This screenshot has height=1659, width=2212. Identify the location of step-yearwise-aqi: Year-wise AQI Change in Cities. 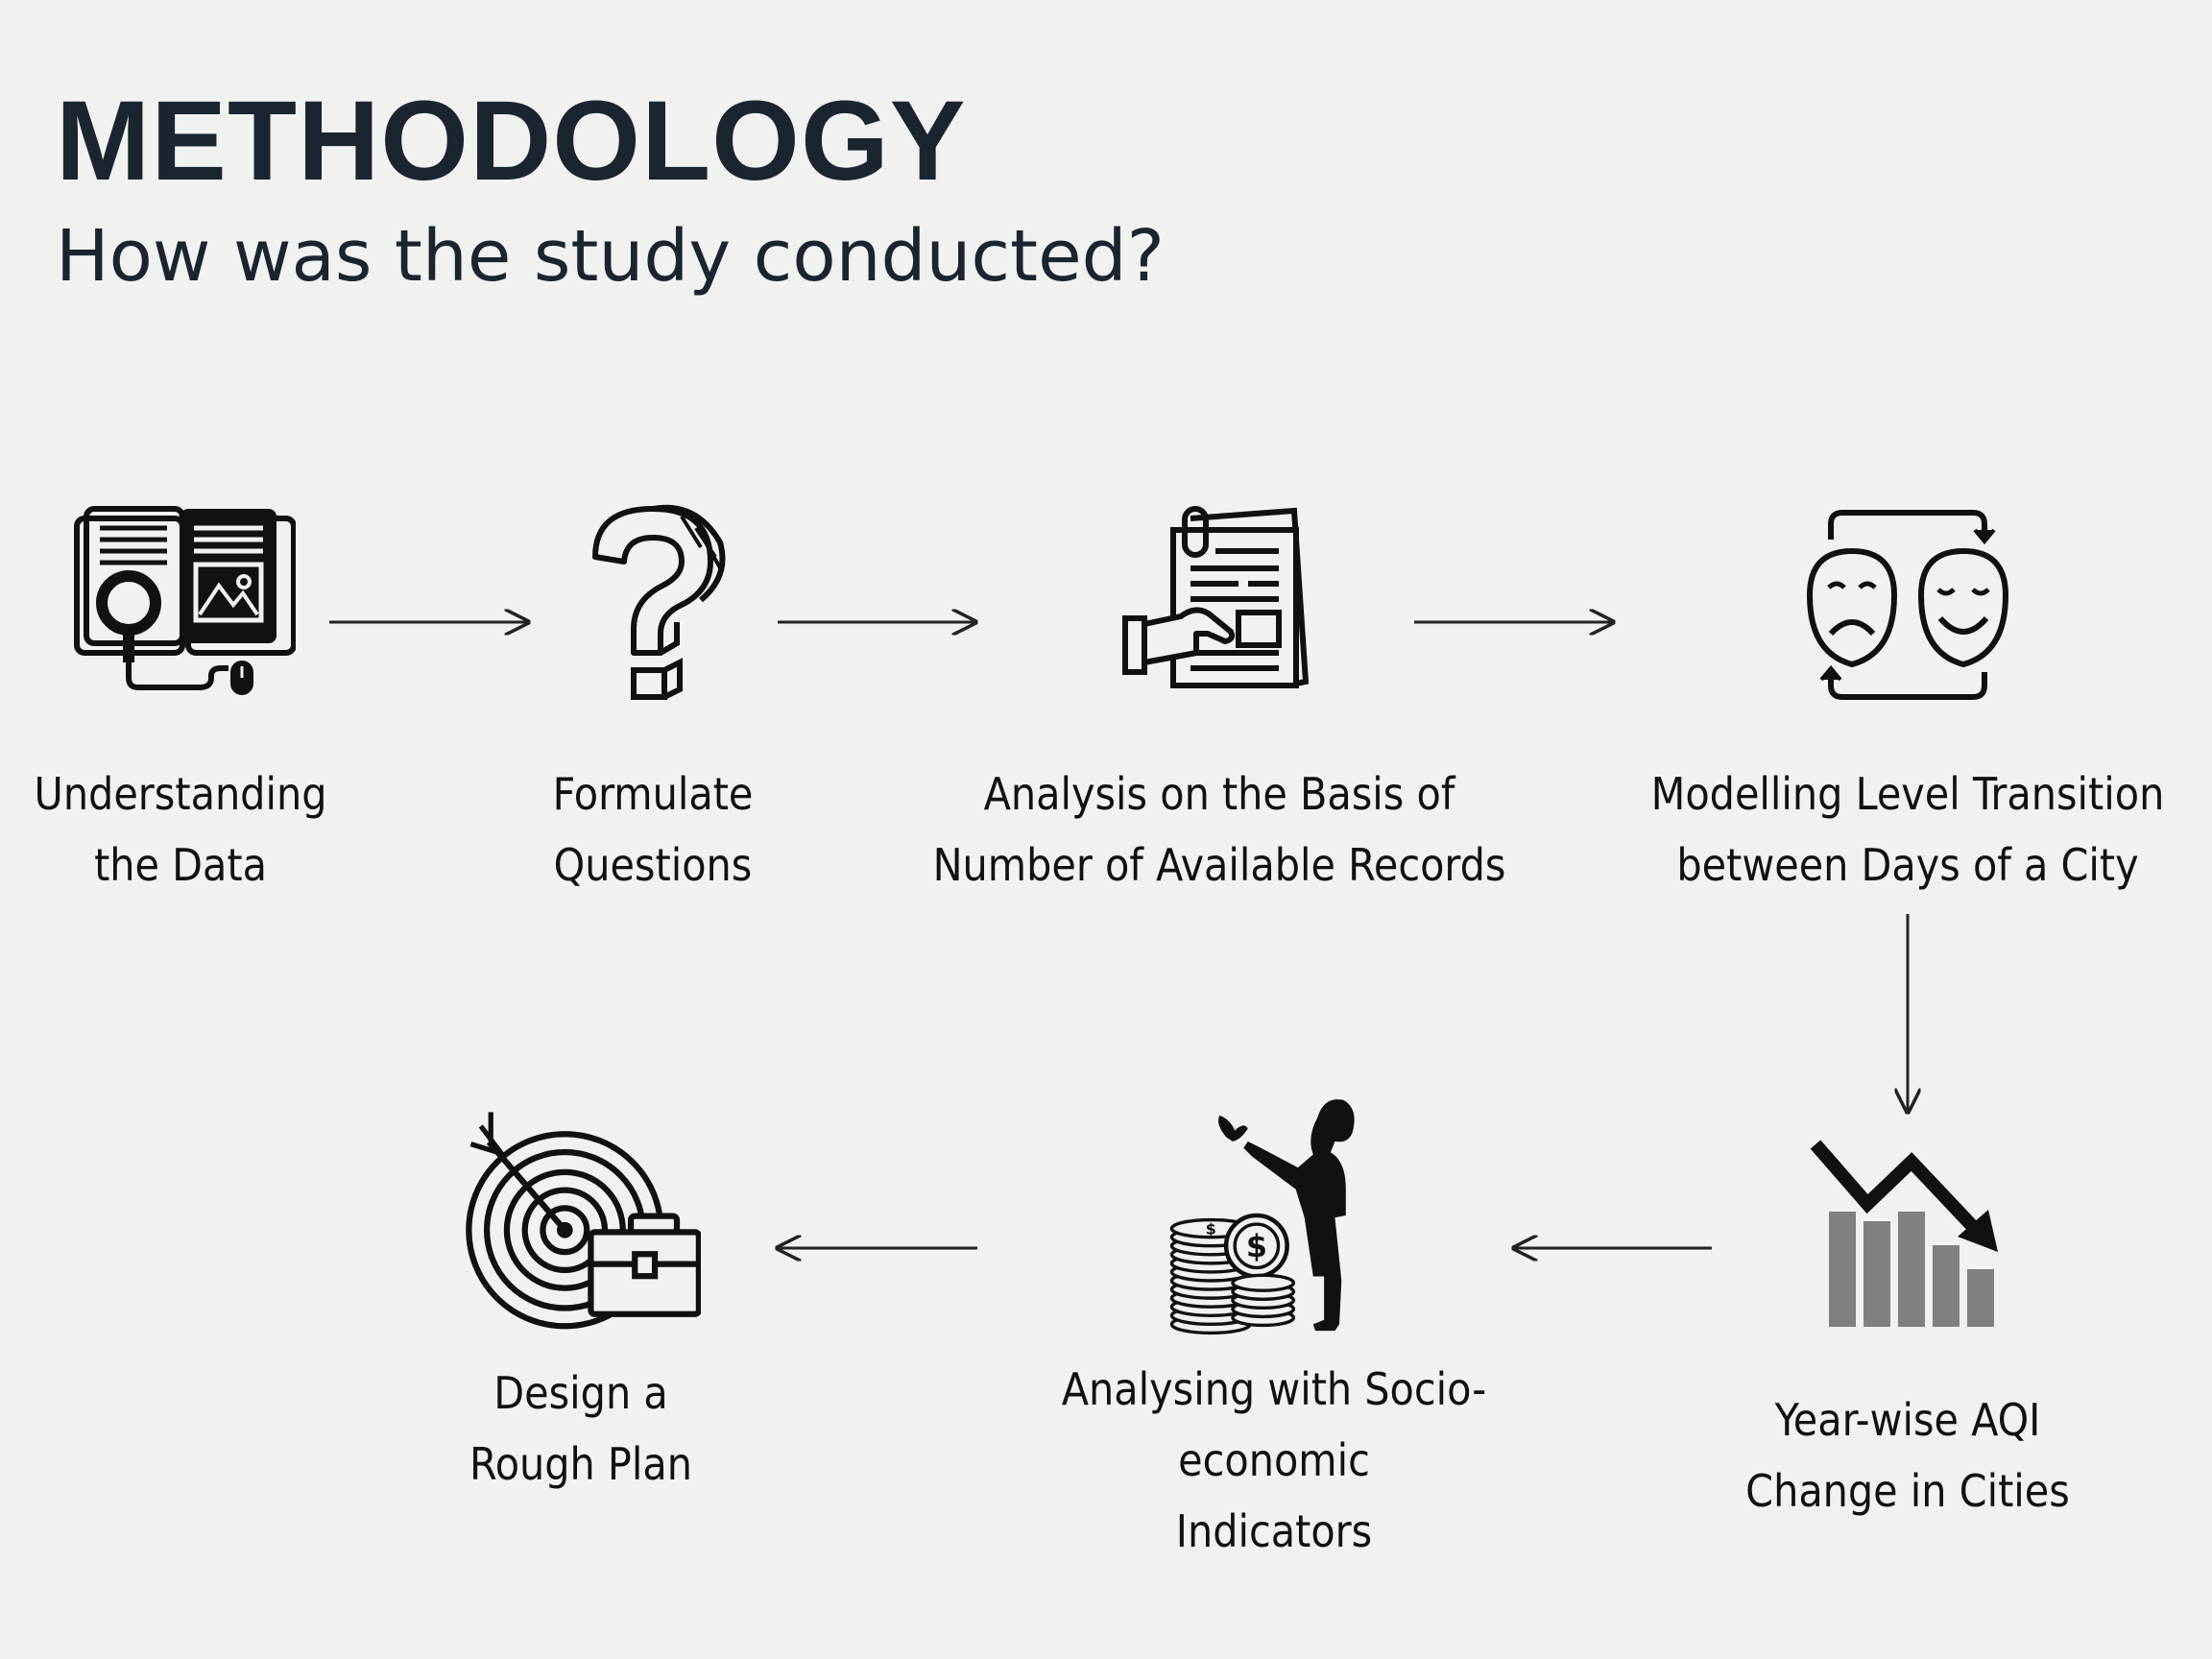
(1908, 1321).